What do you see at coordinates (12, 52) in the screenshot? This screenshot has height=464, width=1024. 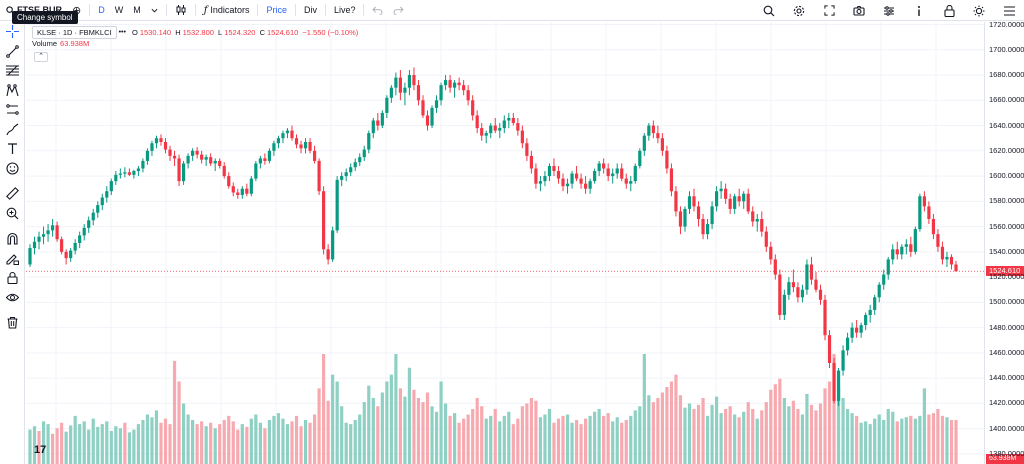 I see `trend-line-tool` at bounding box center [12, 52].